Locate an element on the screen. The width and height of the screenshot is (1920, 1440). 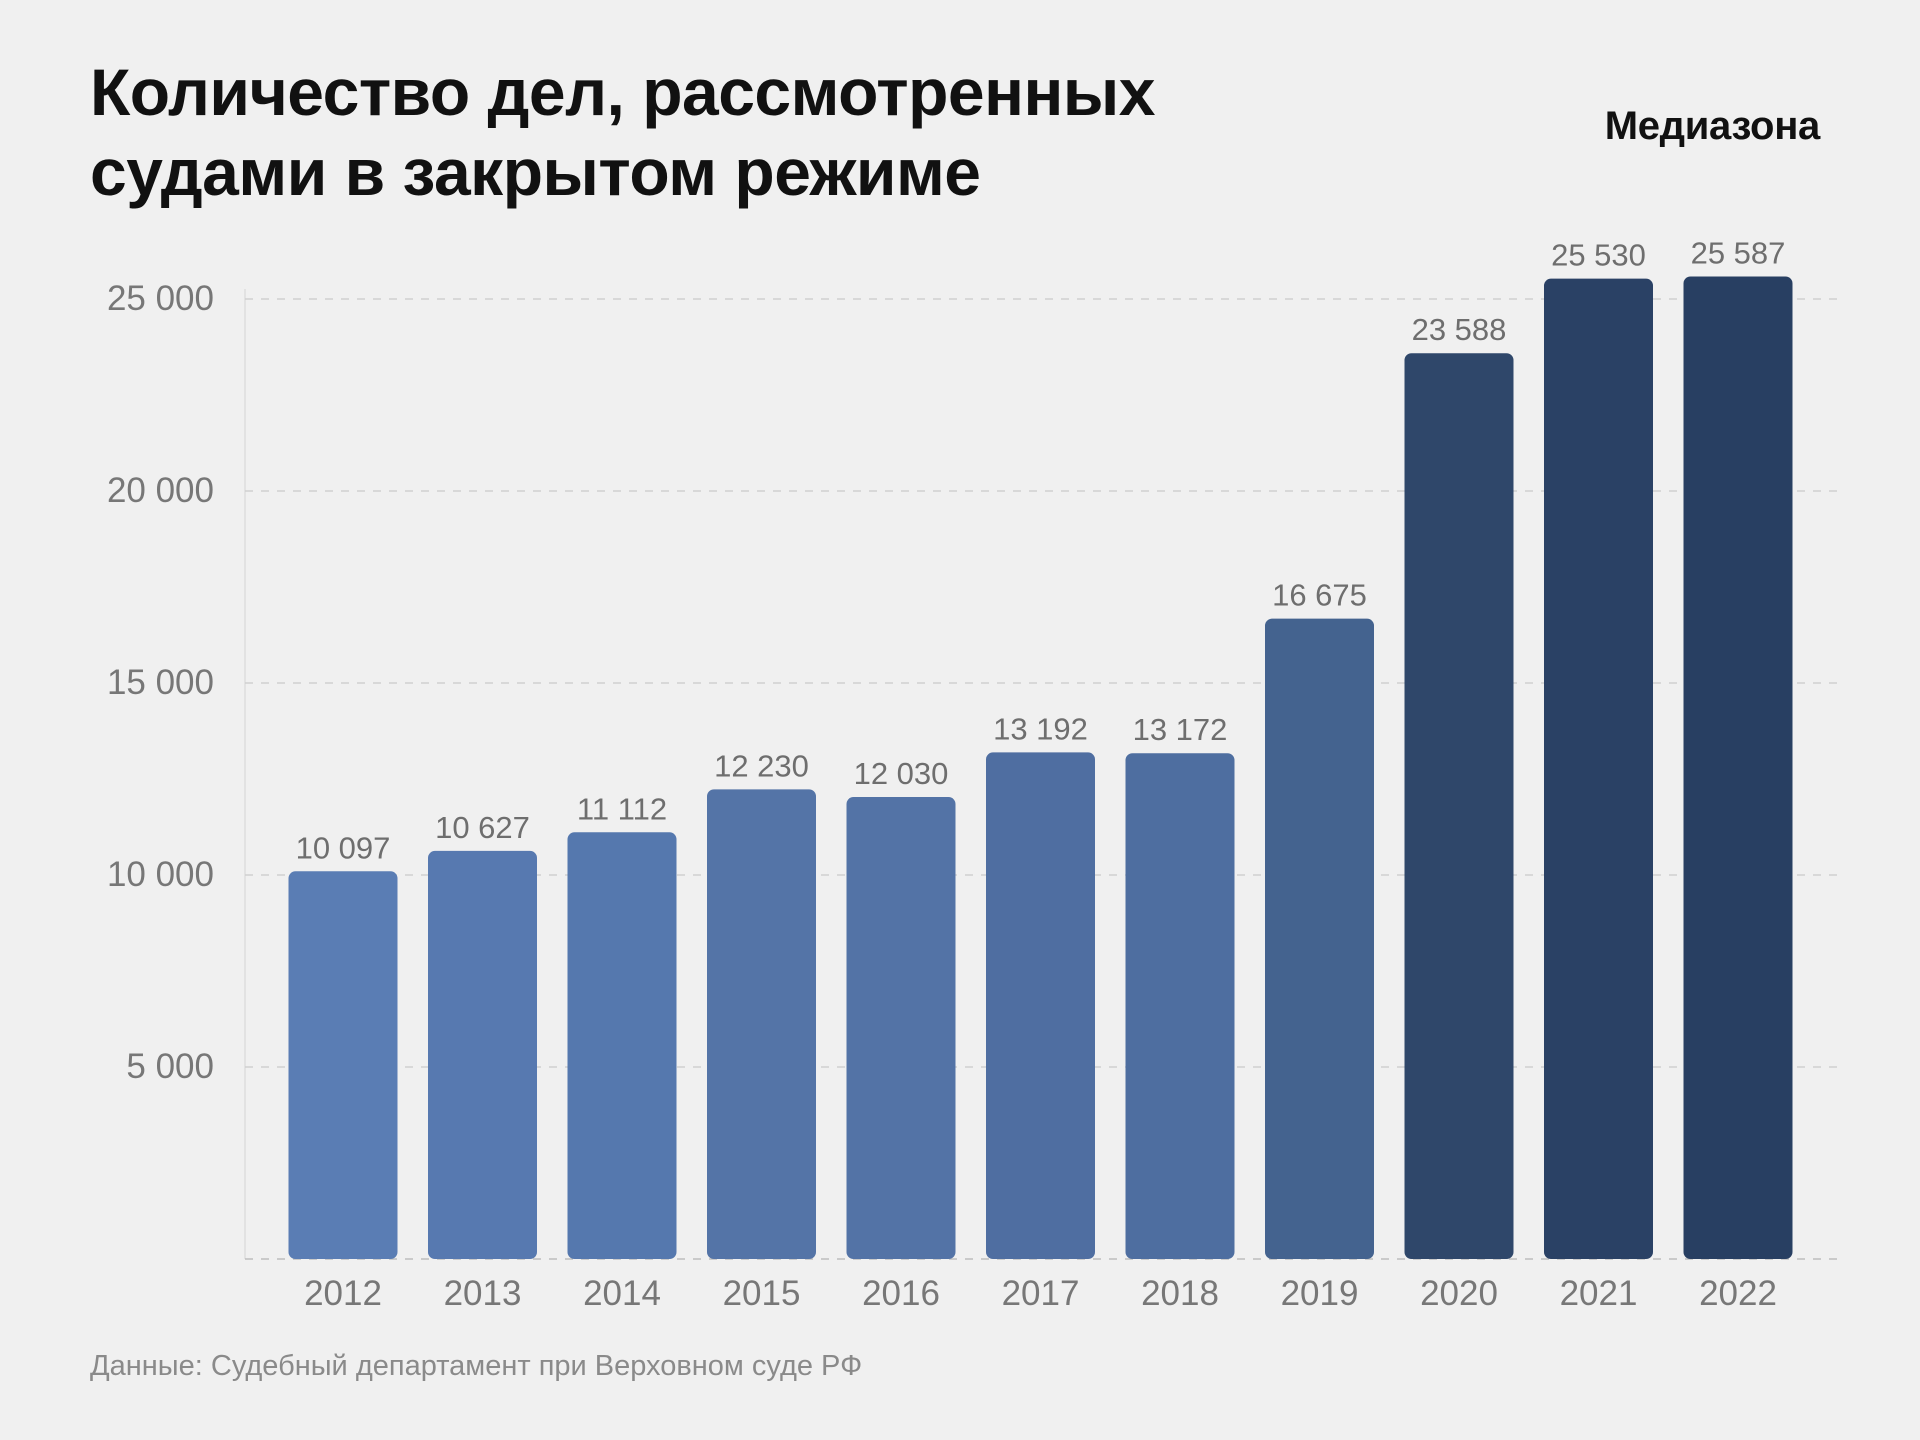
x-tick-label: 2021 is located at coordinates (1599, 1293).